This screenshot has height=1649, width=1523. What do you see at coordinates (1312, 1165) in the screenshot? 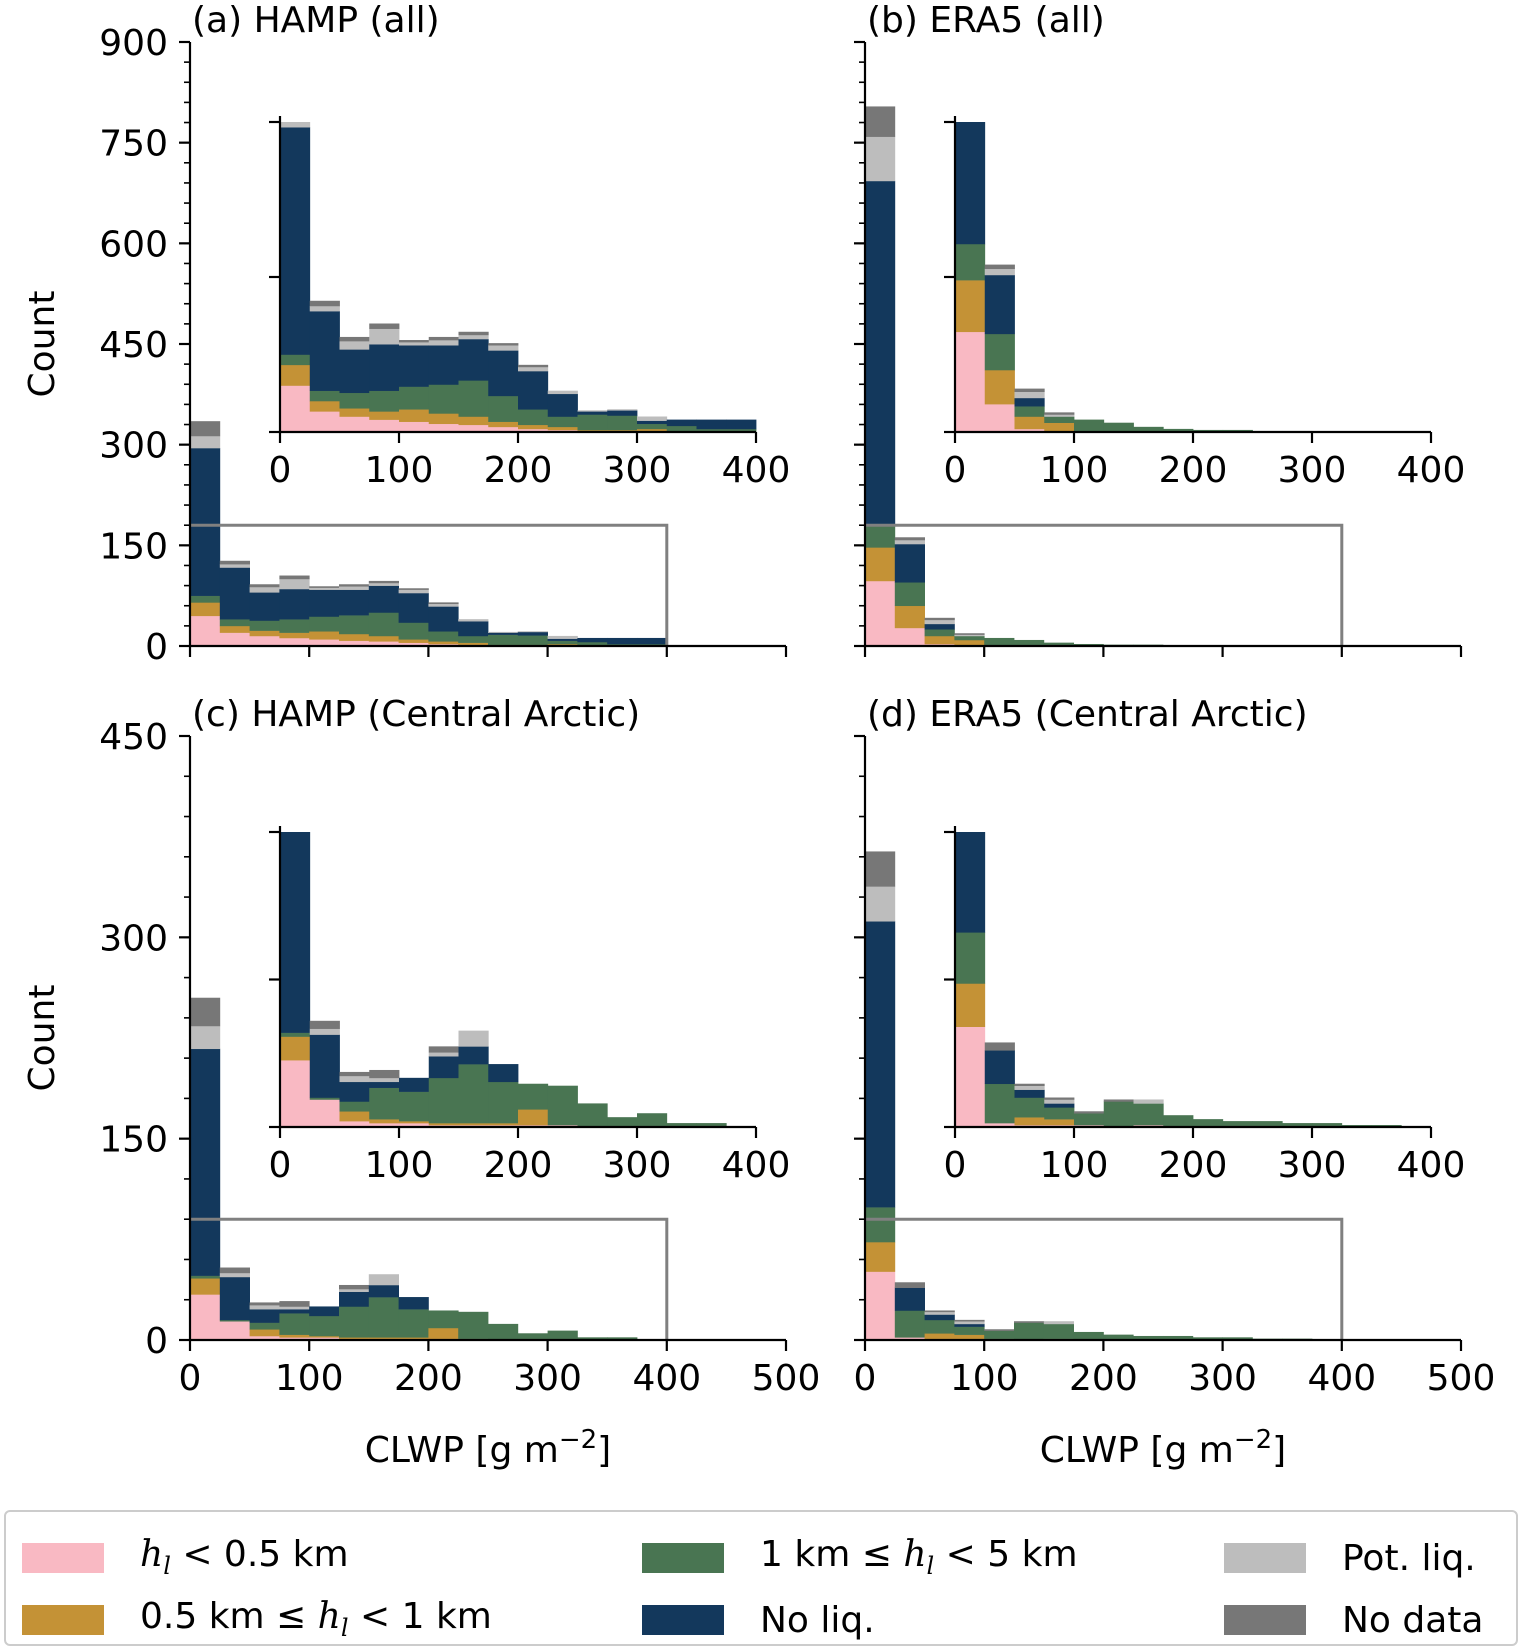
I see `panel-d-inset-x-tick-label: 300` at bounding box center [1312, 1165].